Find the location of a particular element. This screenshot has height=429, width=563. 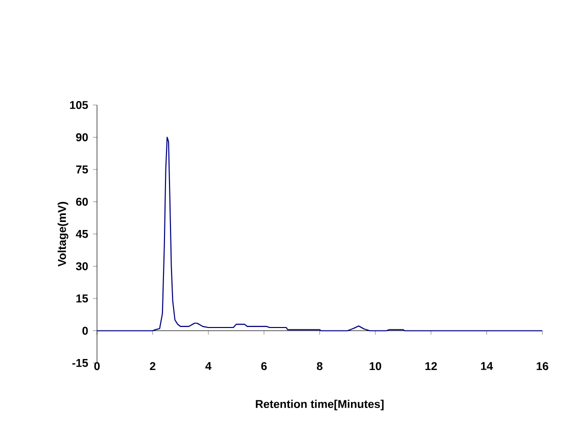

y-tick-label: 105 is located at coordinates (79, 105).